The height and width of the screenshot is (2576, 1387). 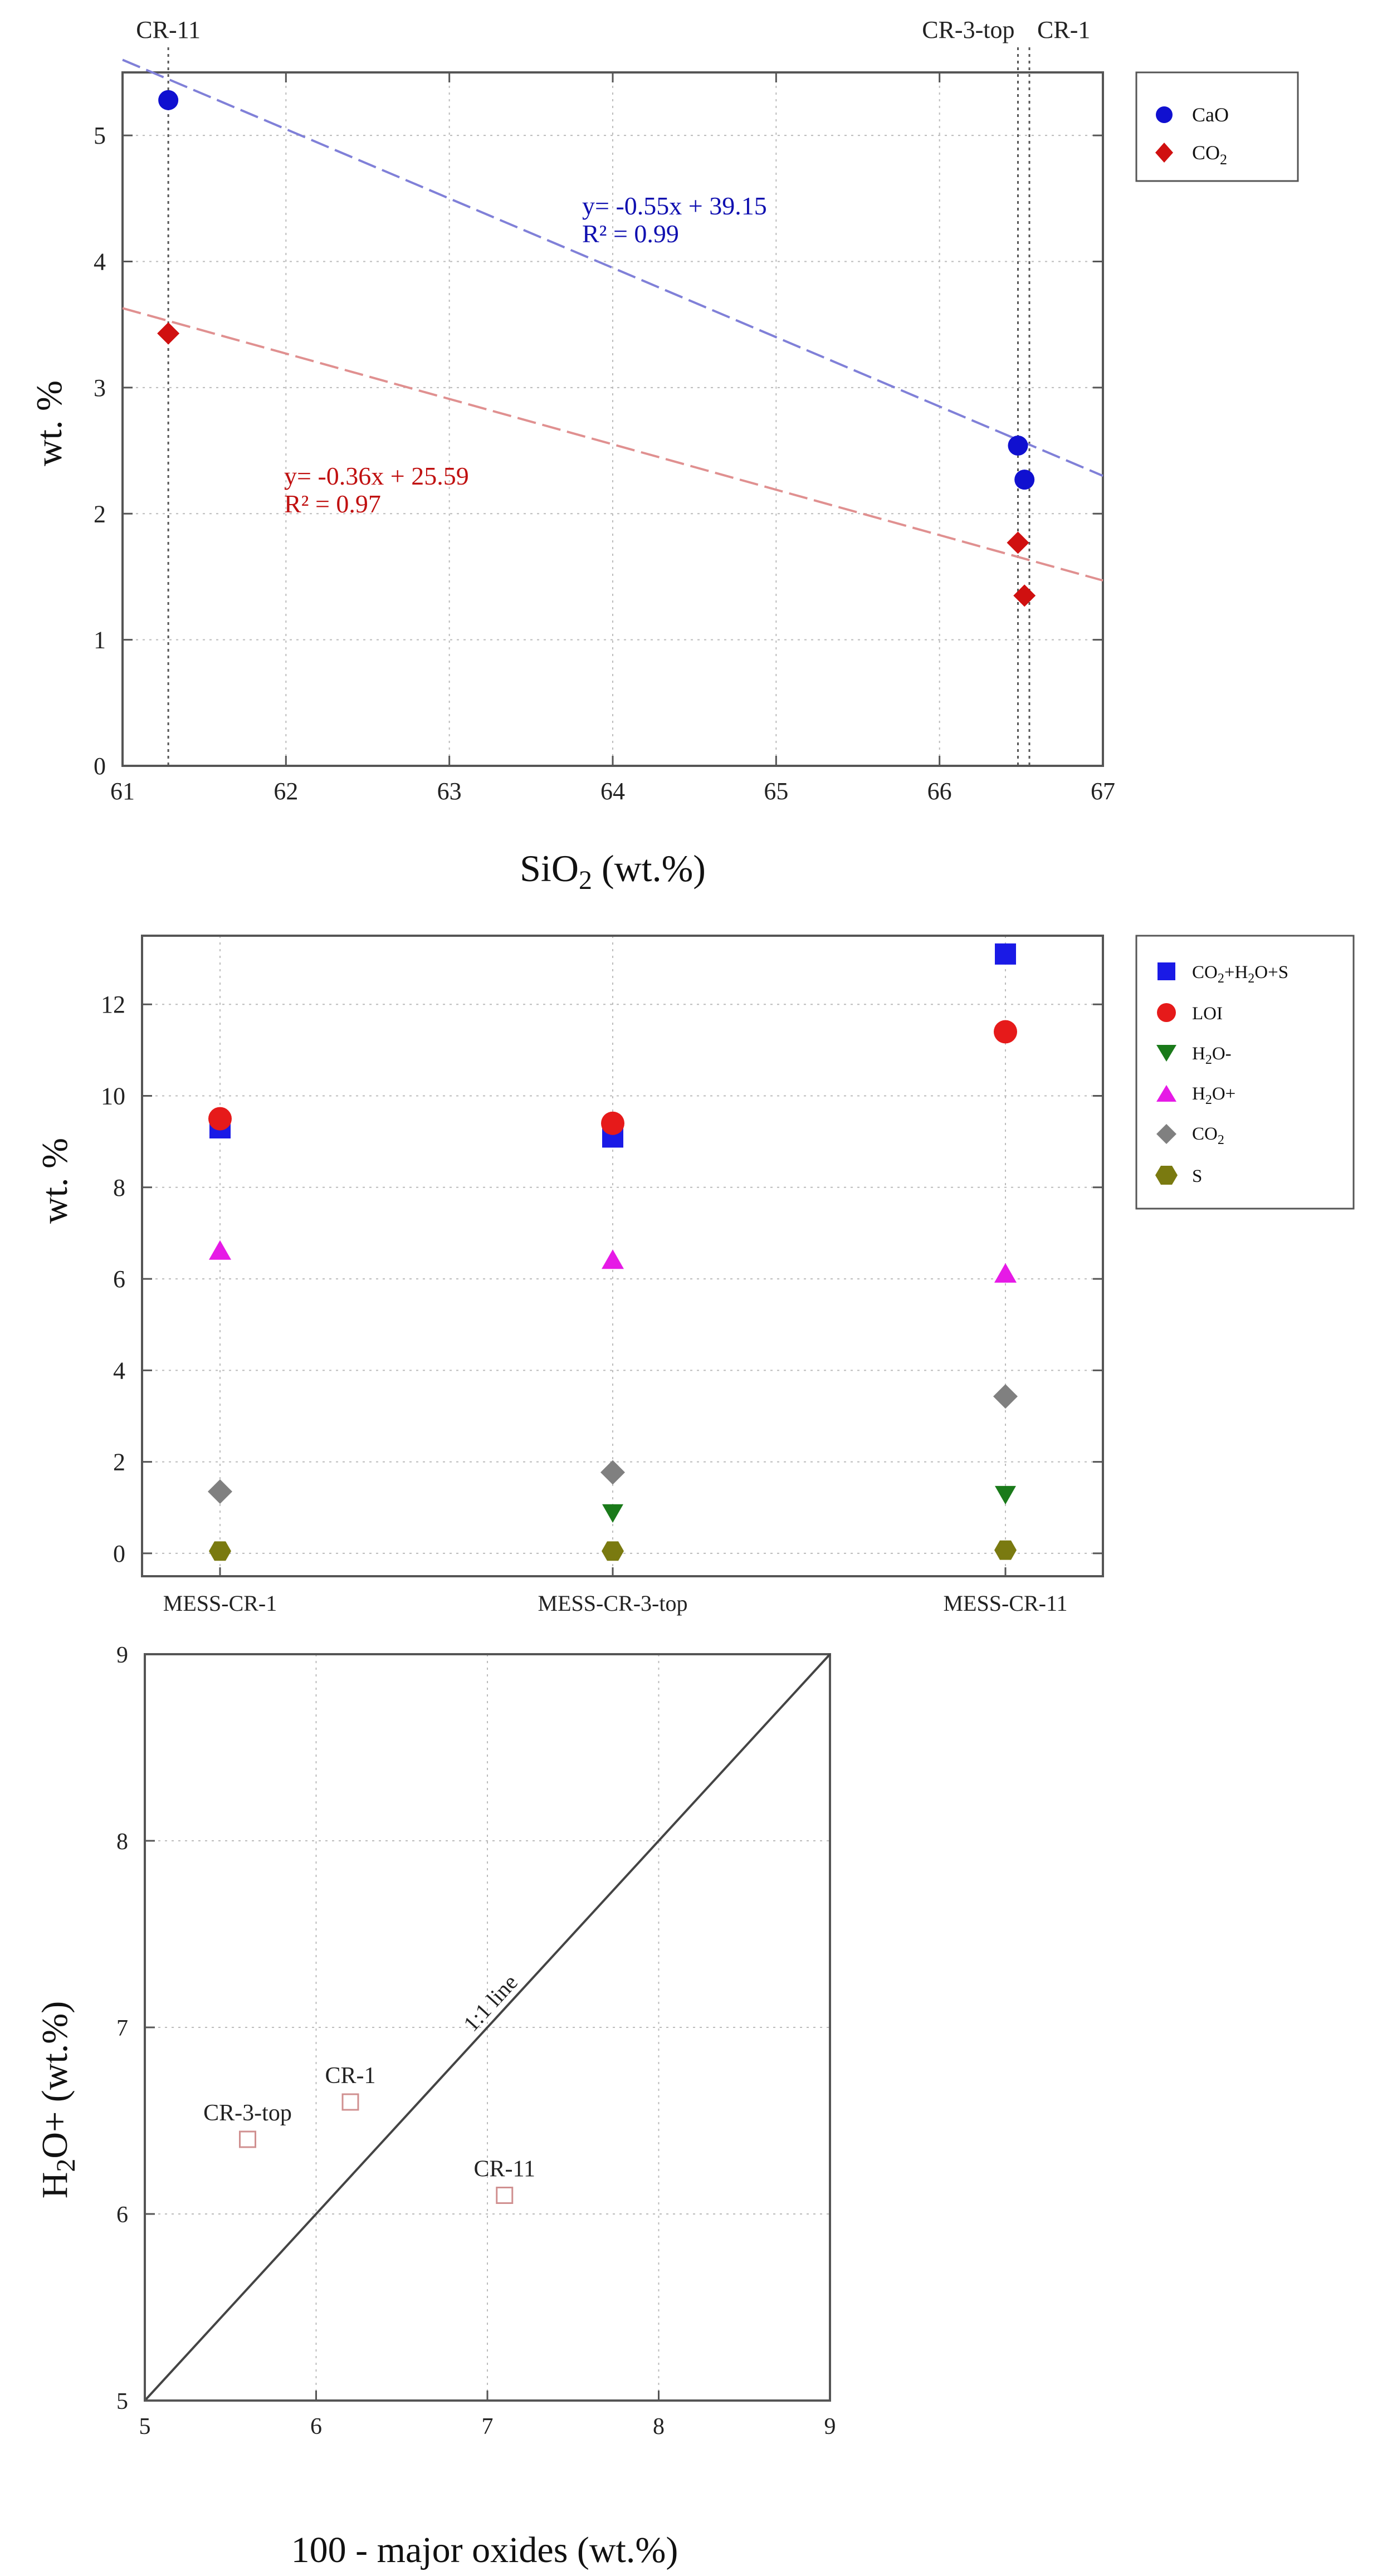 I want to click on panel-2-legend-label-s: S, so click(x=1197, y=1176).